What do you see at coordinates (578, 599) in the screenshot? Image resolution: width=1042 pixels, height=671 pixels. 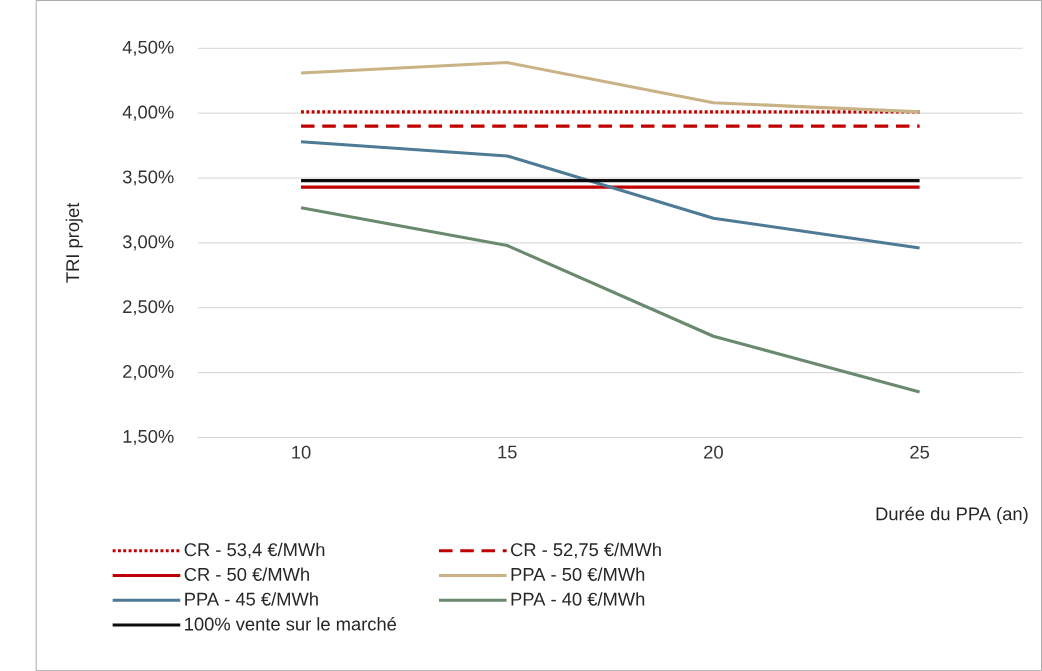 I see `legend-label: PPA - 40 €/MWh` at bounding box center [578, 599].